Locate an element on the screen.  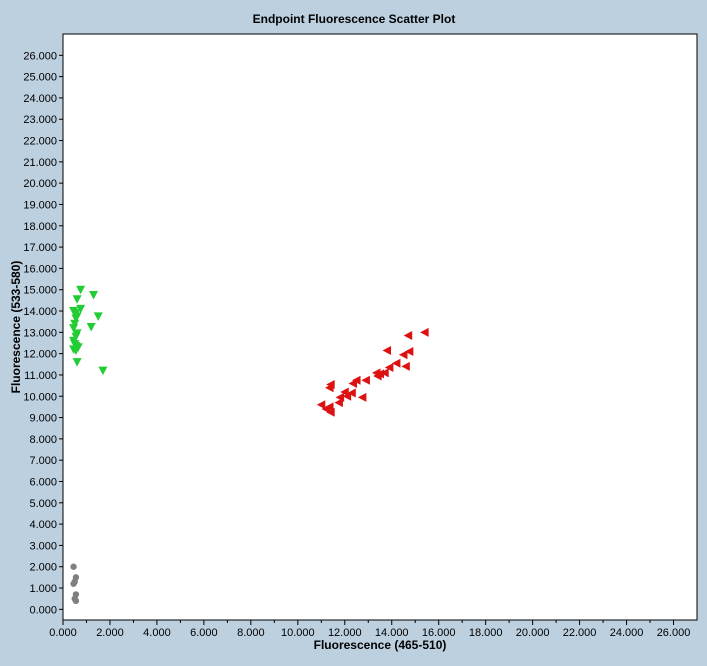
y-tick-label: 14.000 is located at coordinates (40, 312).